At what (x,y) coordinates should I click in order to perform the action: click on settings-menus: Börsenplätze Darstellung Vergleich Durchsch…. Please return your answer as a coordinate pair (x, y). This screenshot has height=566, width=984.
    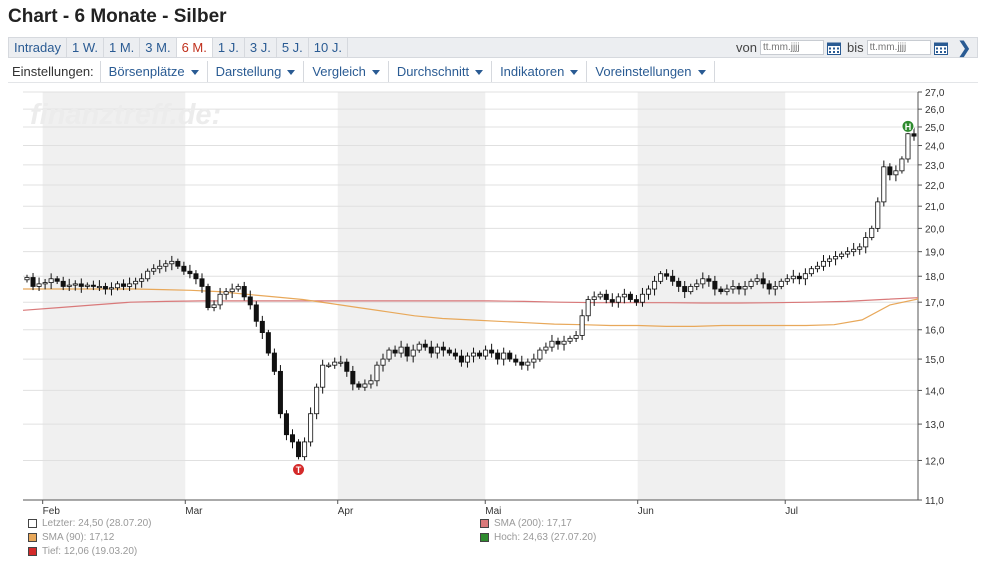
    Looking at the image, I should click on (408, 71).